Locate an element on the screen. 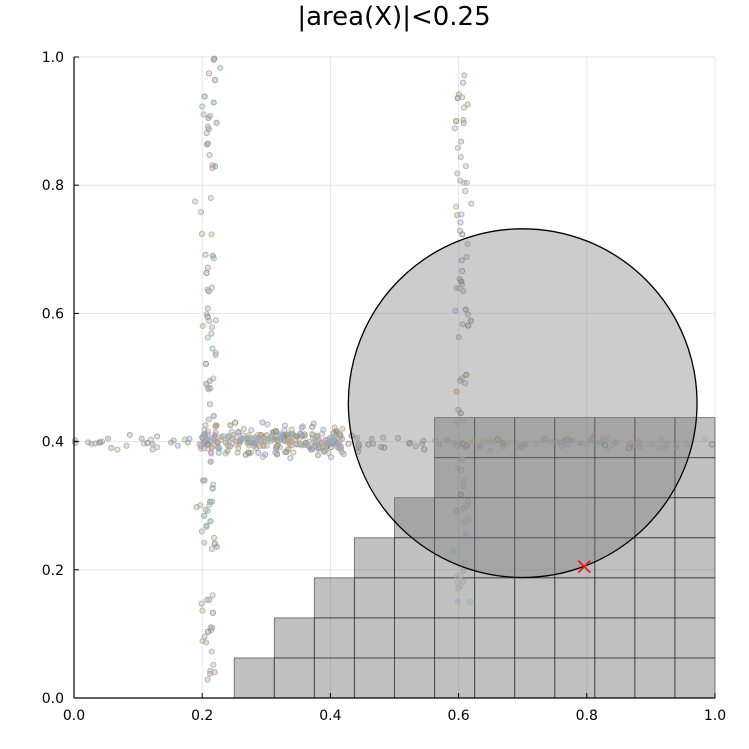 The image size is (749, 749). y-tick-label: 0.4 is located at coordinates (53, 443).